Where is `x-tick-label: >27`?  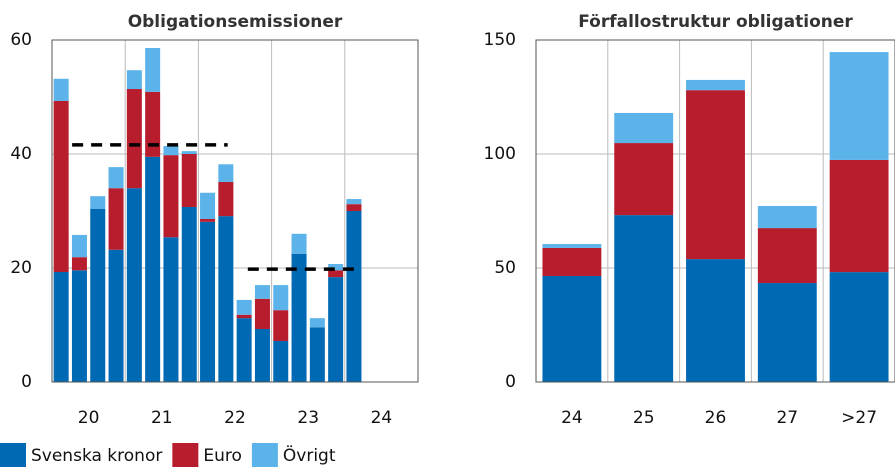
x-tick-label: >27 is located at coordinates (859, 418).